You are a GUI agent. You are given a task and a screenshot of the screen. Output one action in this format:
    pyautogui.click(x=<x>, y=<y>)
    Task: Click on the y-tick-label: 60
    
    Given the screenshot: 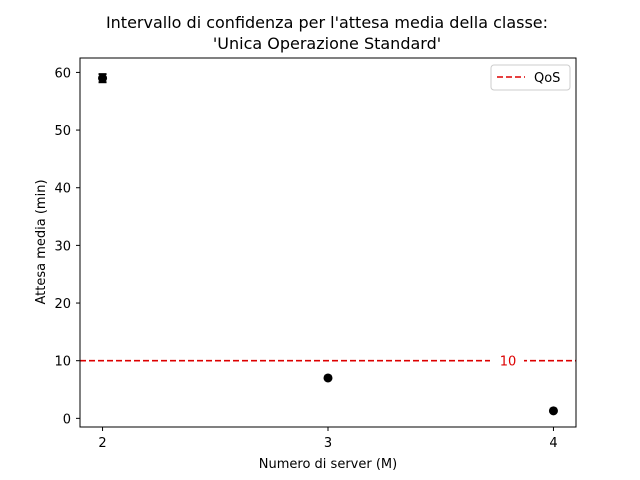 What is the action you would take?
    pyautogui.click(x=62, y=73)
    